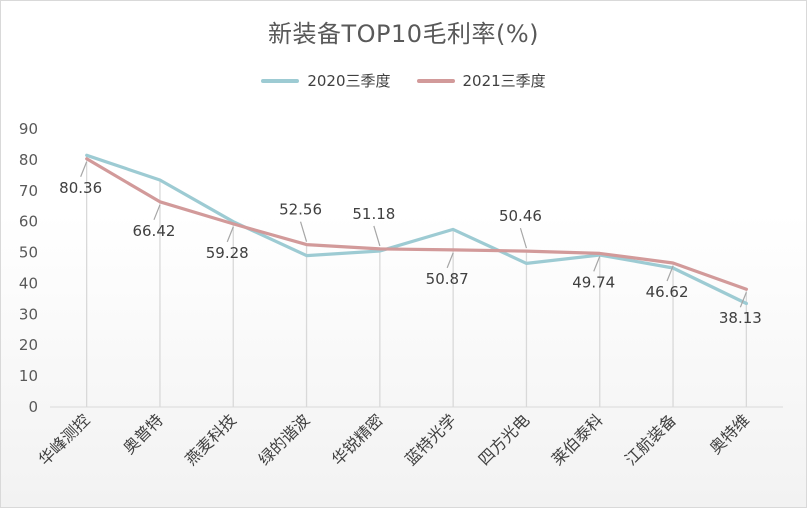  I want to click on x-category-label: 绿的谐波, so click(284, 439).